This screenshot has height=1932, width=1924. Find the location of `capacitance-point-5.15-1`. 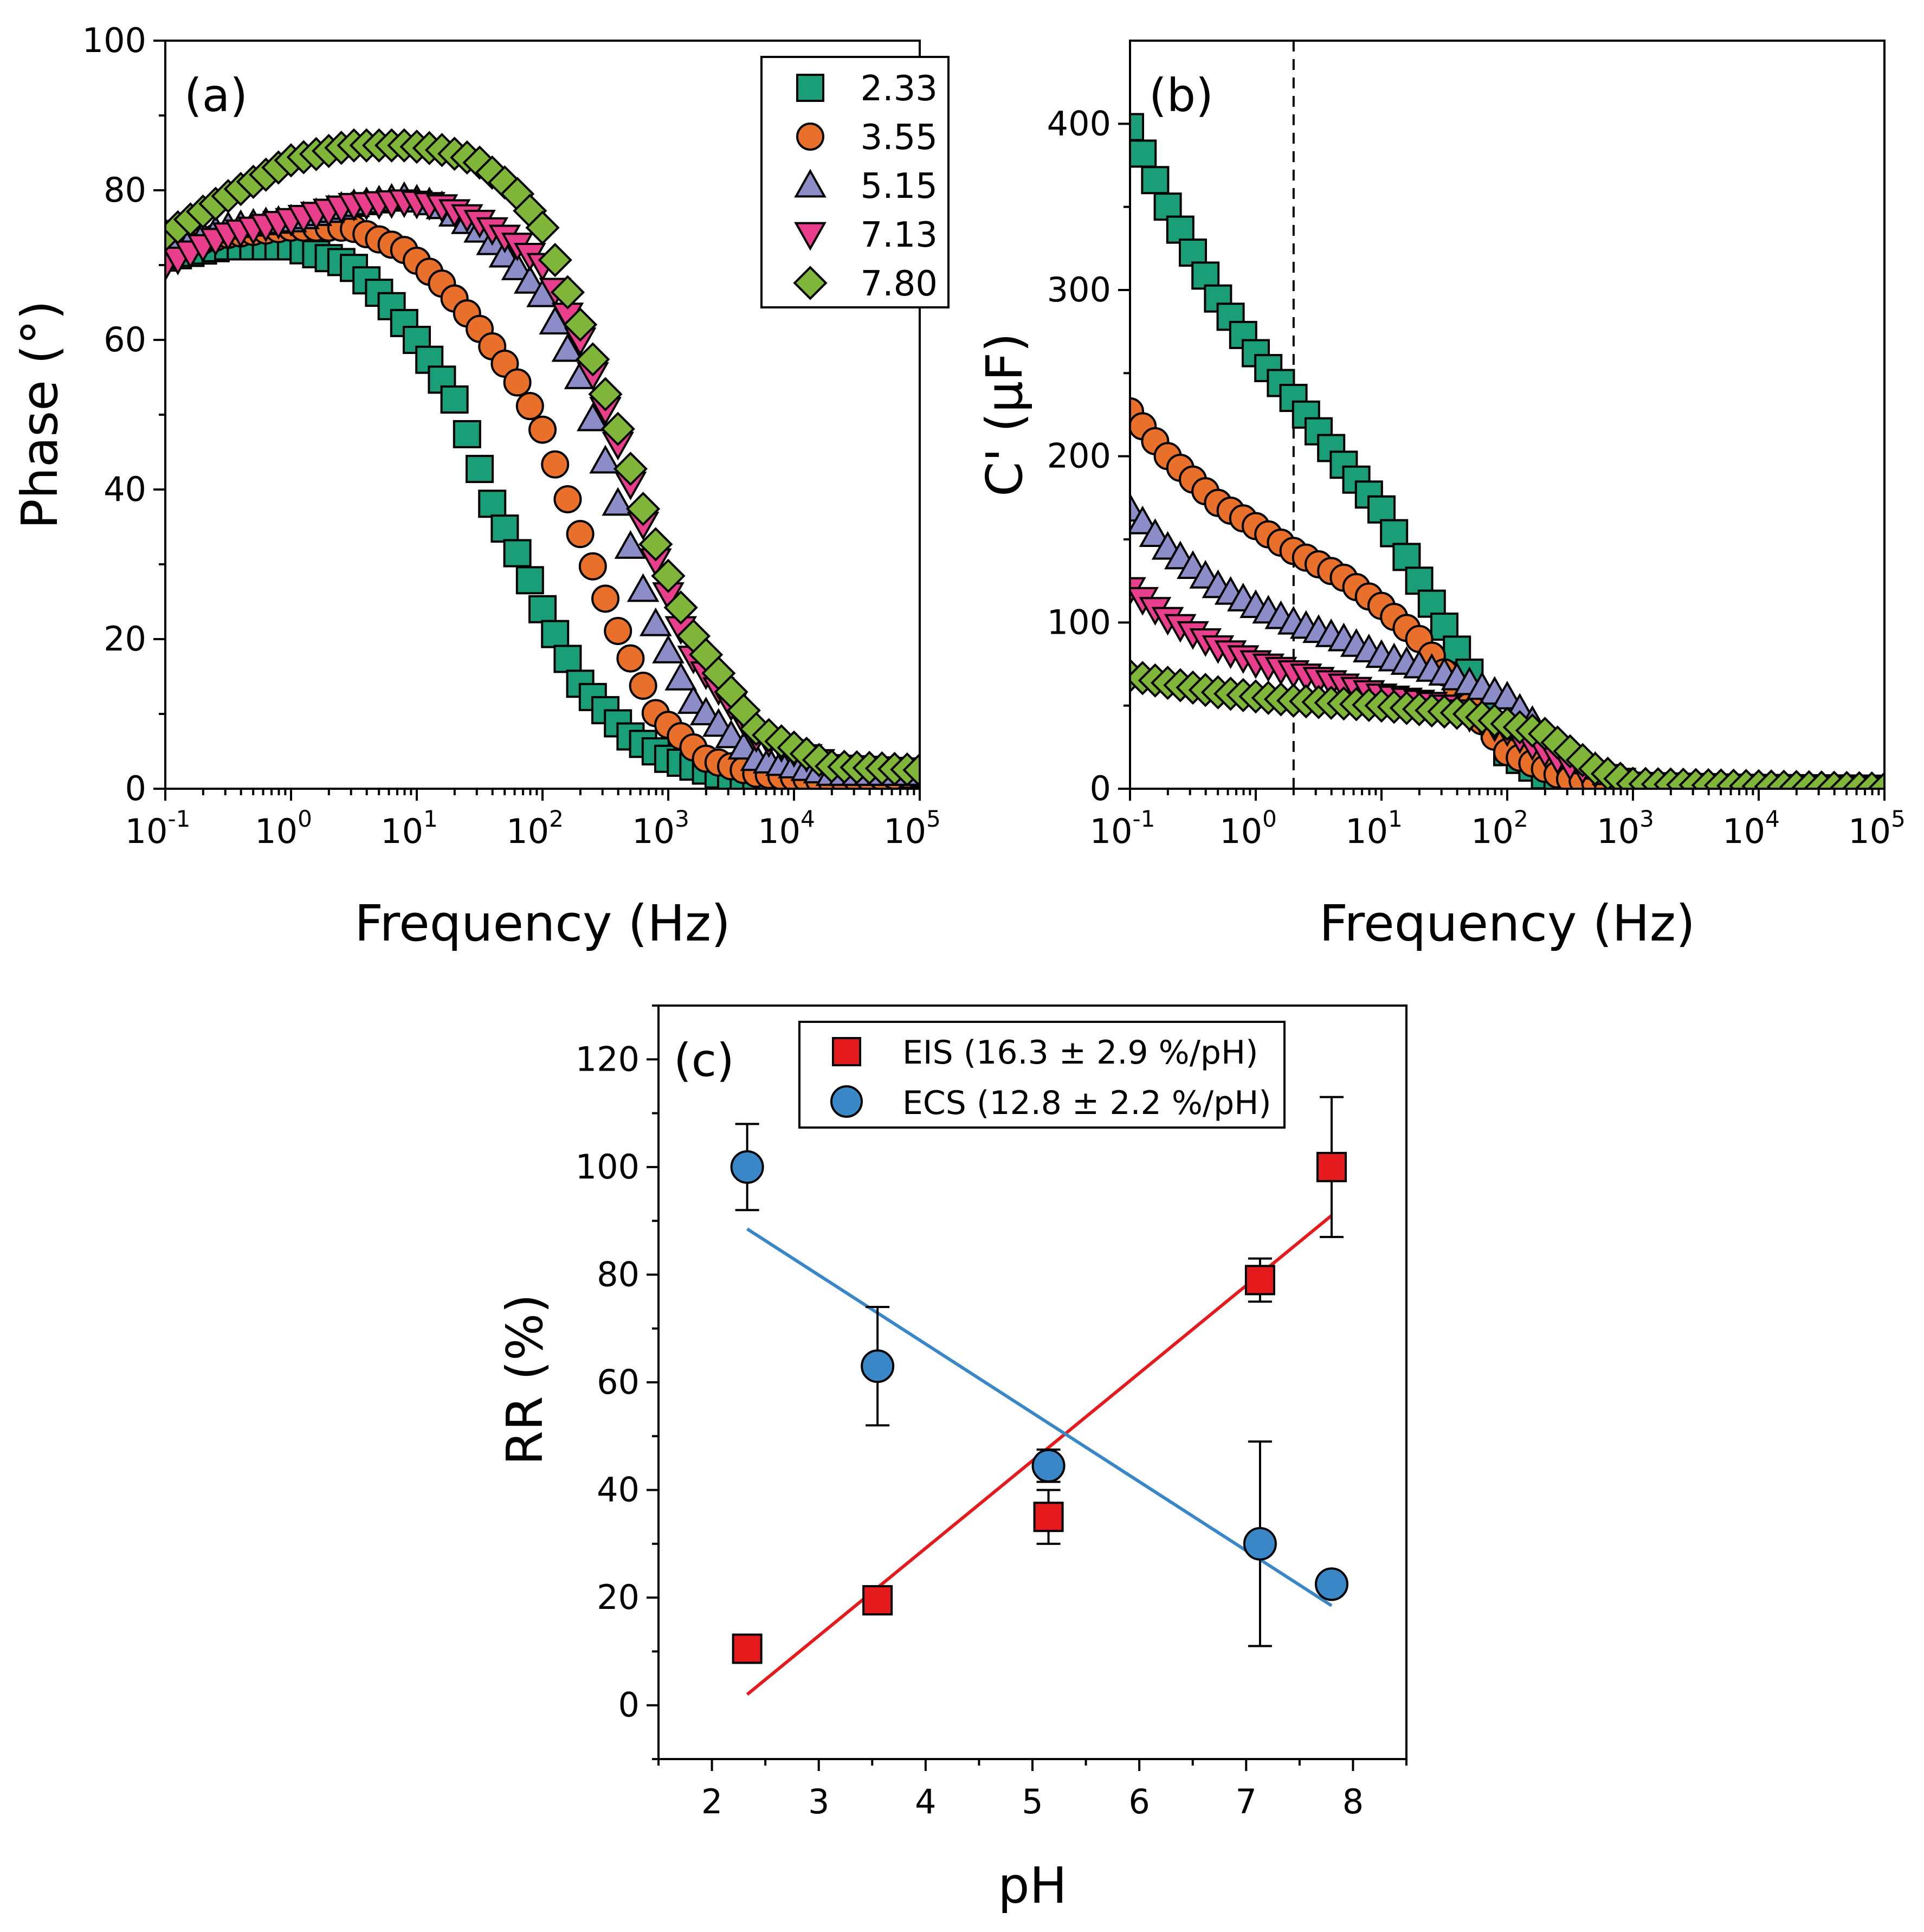

capacitance-point-5.15-1 is located at coordinates (1144, 519).